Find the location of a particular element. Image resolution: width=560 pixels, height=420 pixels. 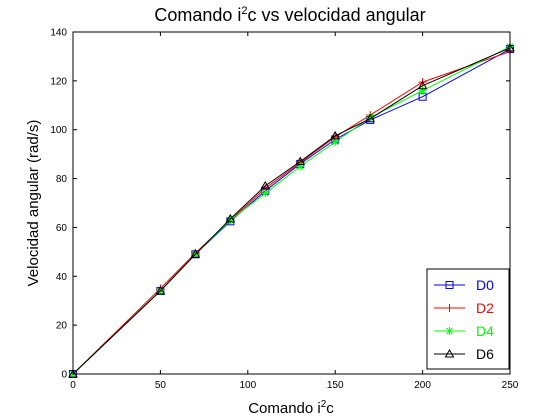

series-d4-point is located at coordinates (265, 193).